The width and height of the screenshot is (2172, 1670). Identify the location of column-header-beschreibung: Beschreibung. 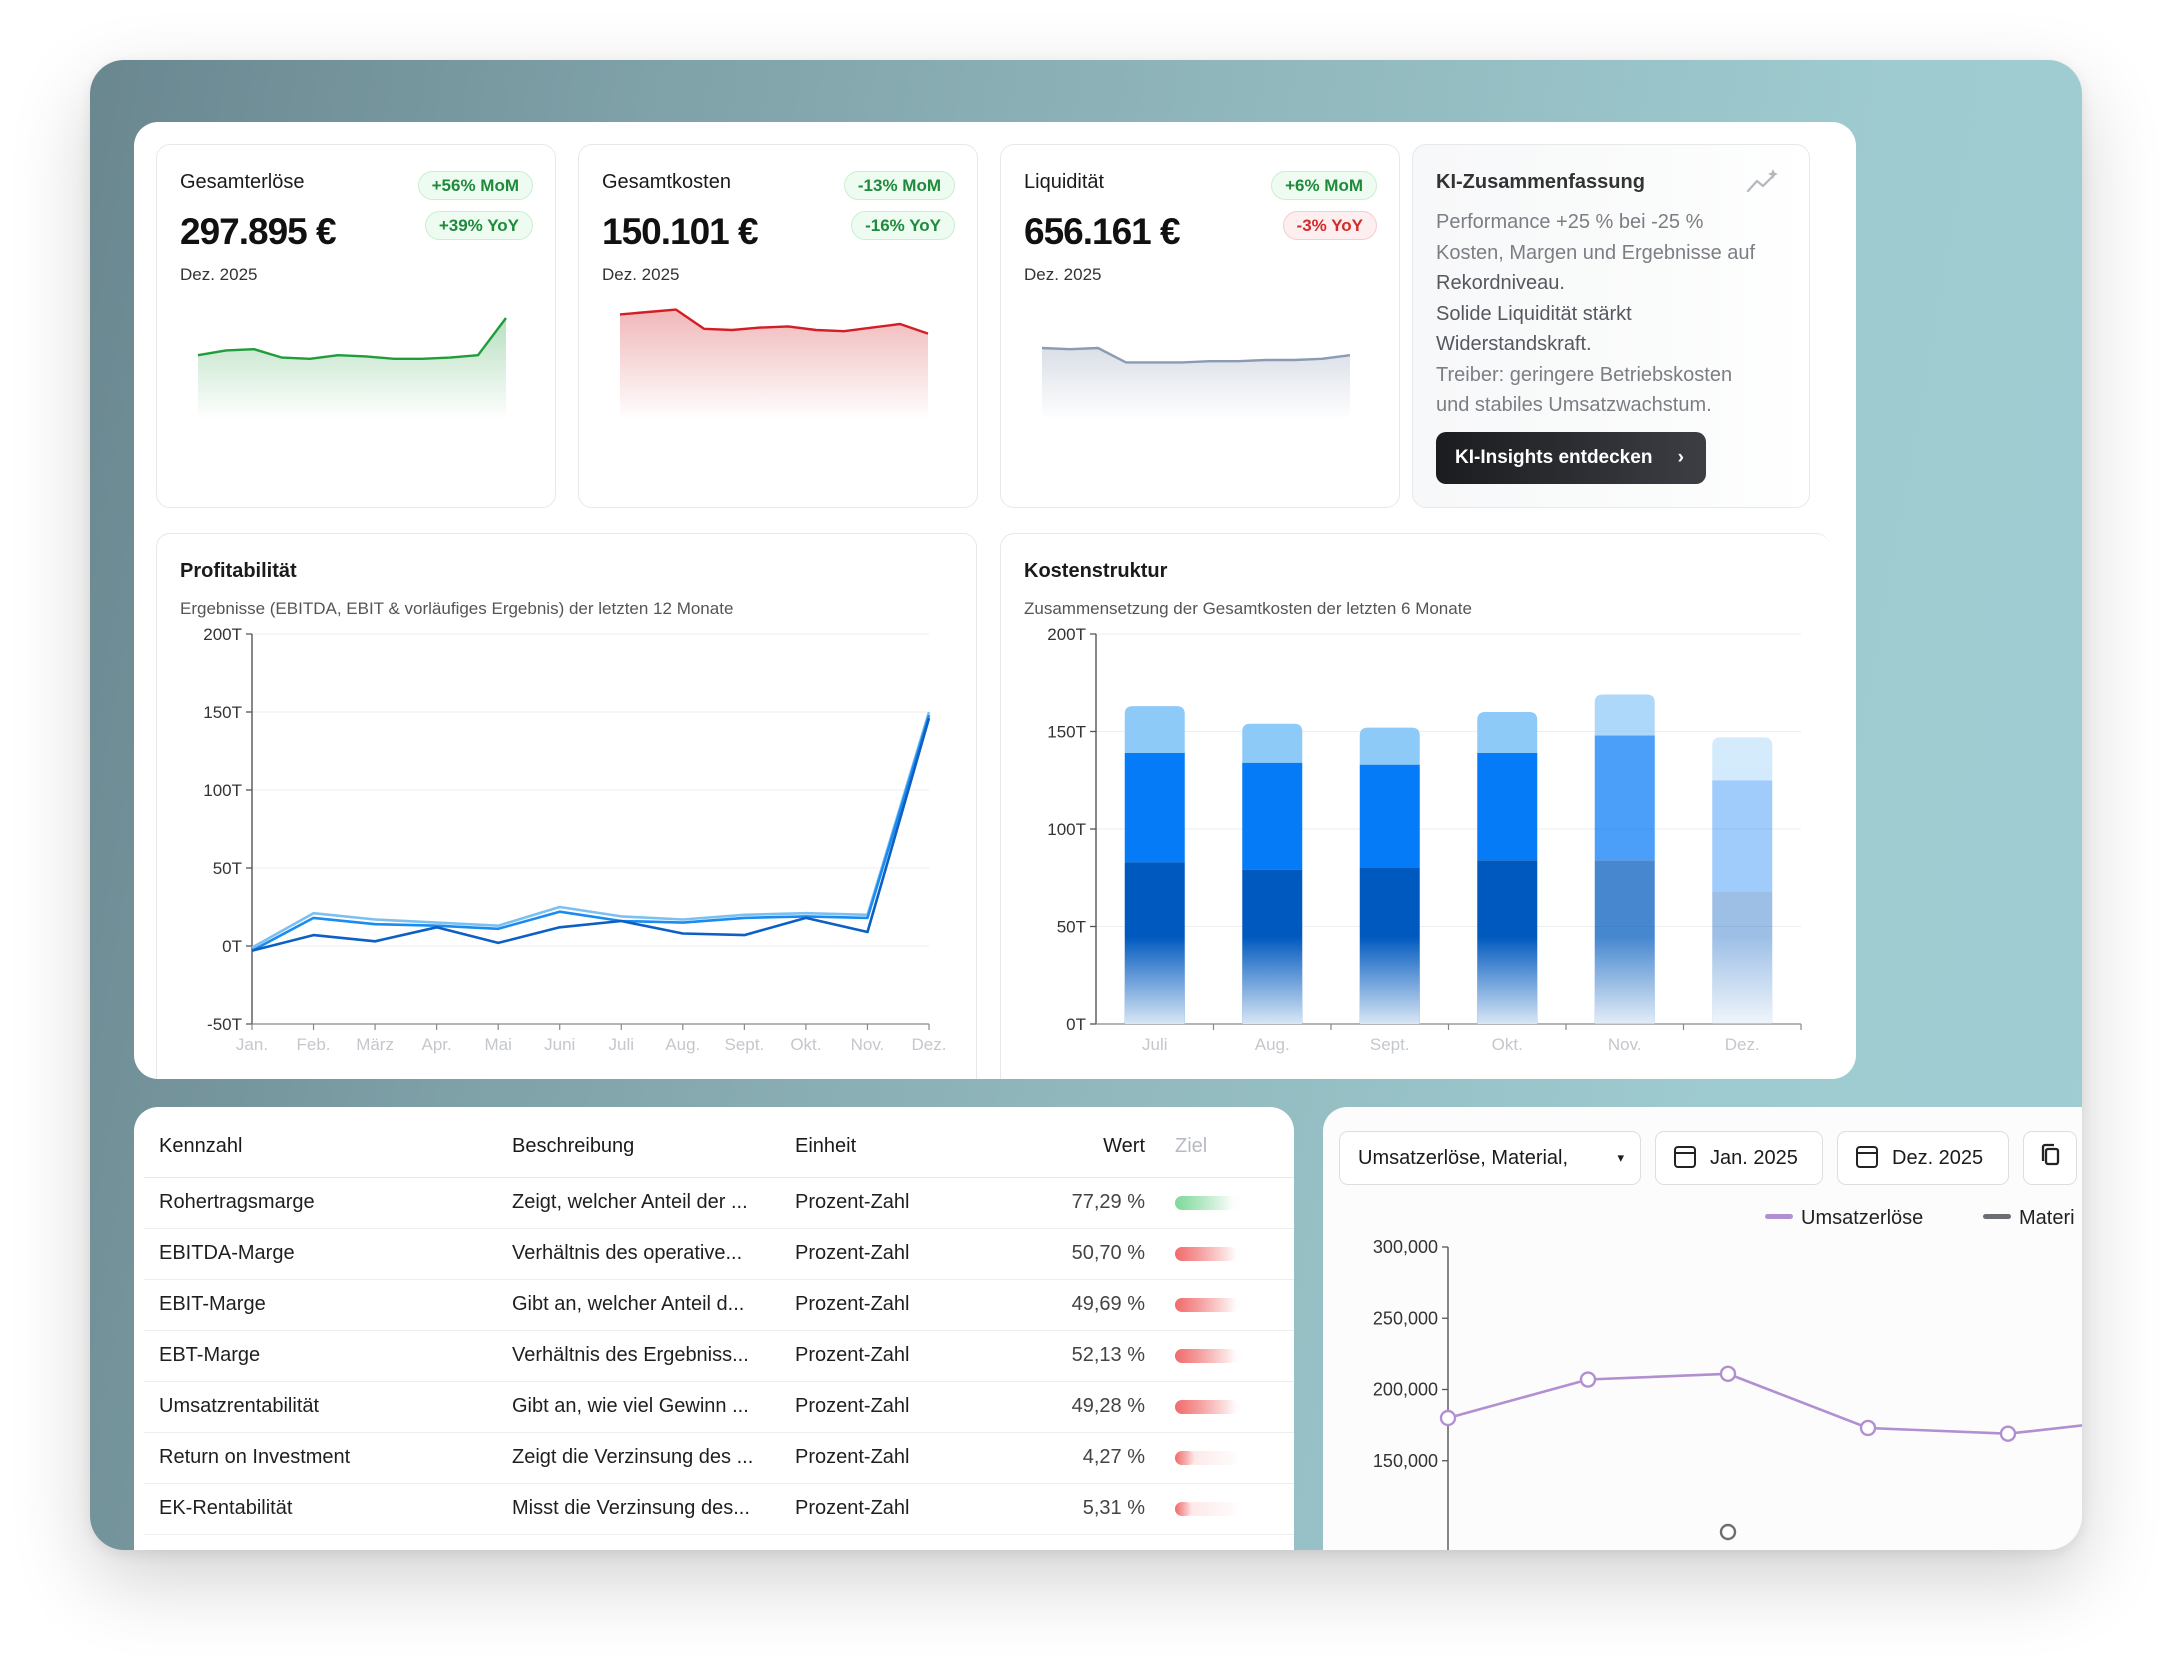
(638, 1147).